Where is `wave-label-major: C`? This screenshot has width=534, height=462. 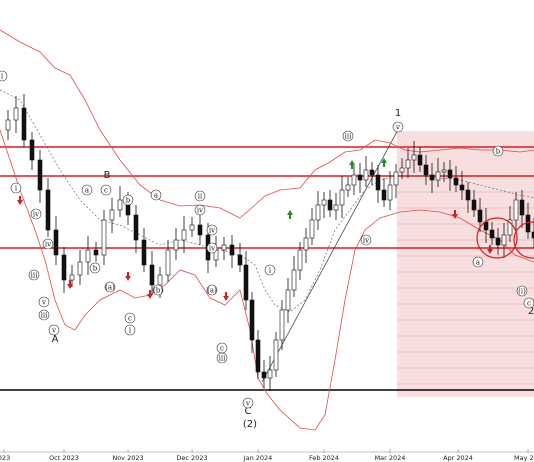 wave-label-major: C is located at coordinates (248, 411).